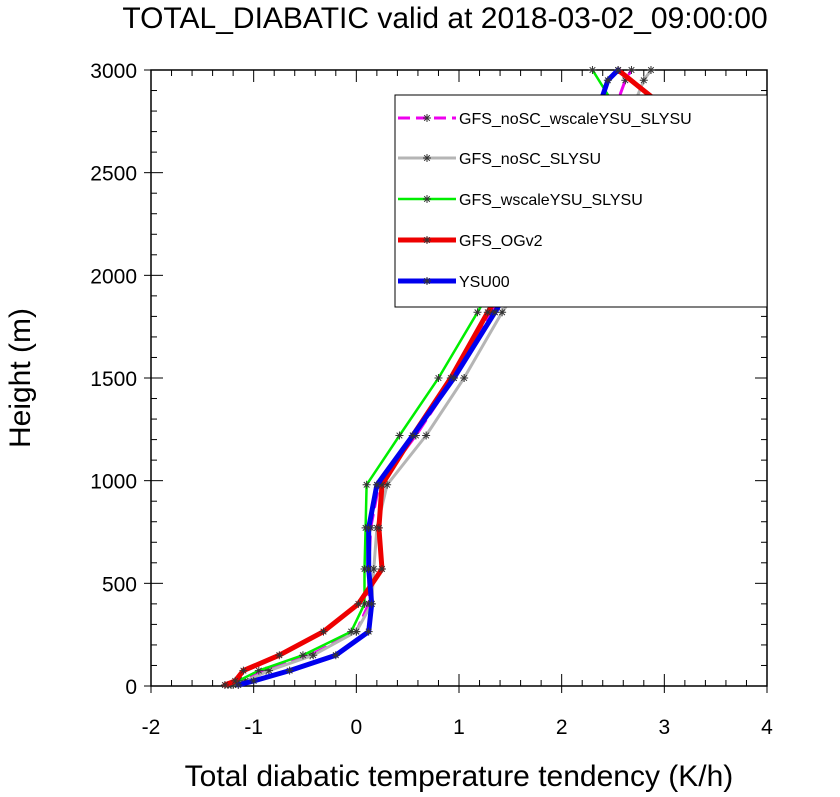 The height and width of the screenshot is (797, 840). Describe the element at coordinates (356, 727) in the screenshot. I see `x-tick-label: 0` at that location.